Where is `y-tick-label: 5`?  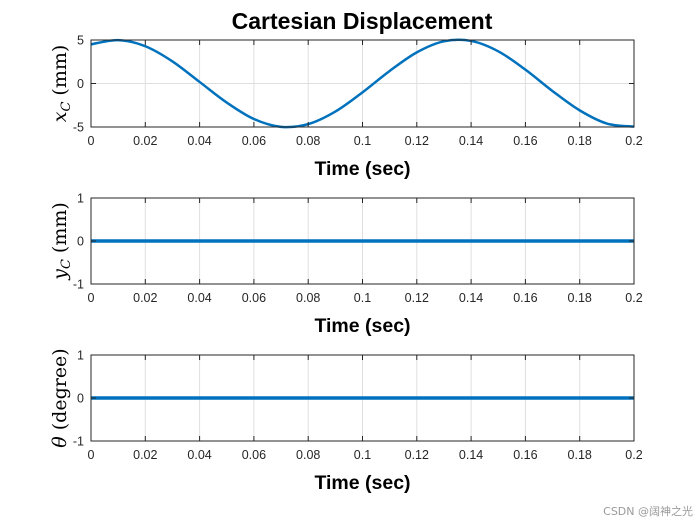
y-tick-label: 5 is located at coordinates (80, 41).